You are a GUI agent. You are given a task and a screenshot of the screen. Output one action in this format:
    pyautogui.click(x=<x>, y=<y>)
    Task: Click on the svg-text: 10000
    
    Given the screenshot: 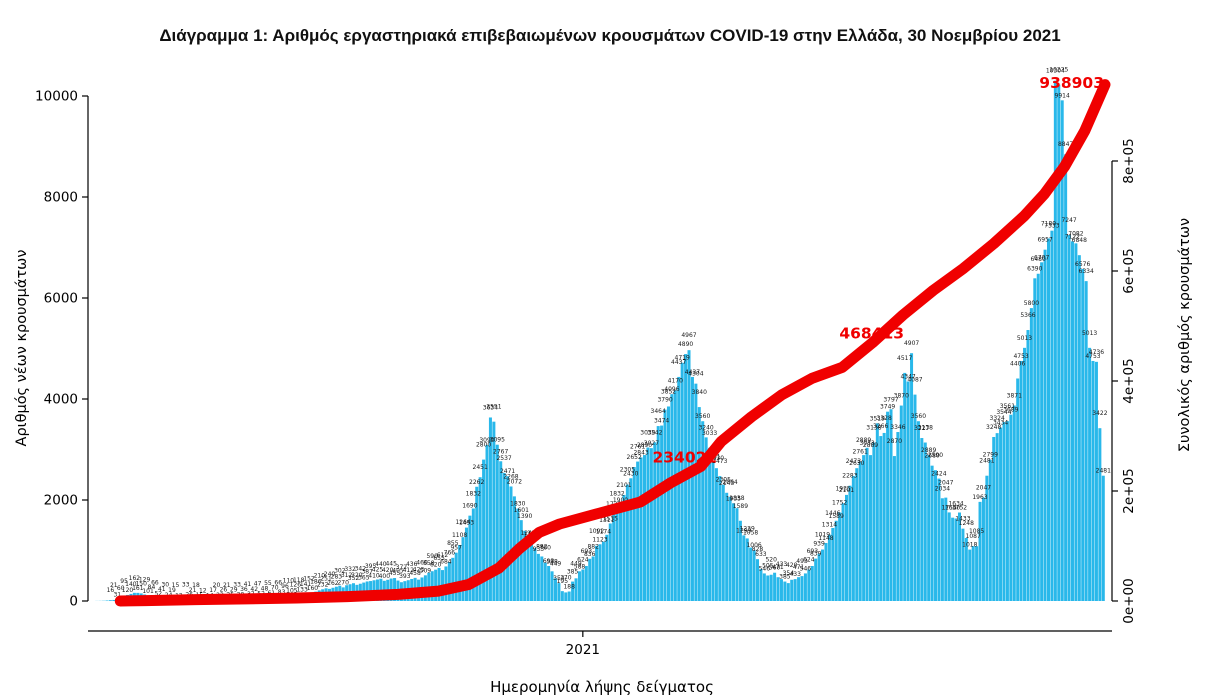 What is the action you would take?
    pyautogui.click(x=56, y=97)
    